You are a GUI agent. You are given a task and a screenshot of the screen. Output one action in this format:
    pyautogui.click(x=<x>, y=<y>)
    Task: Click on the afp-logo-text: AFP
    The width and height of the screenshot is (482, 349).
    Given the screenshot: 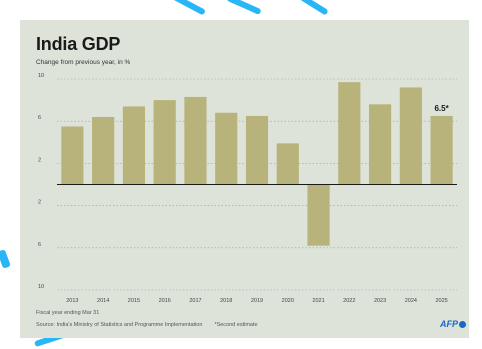 What is the action you would take?
    pyautogui.click(x=449, y=324)
    